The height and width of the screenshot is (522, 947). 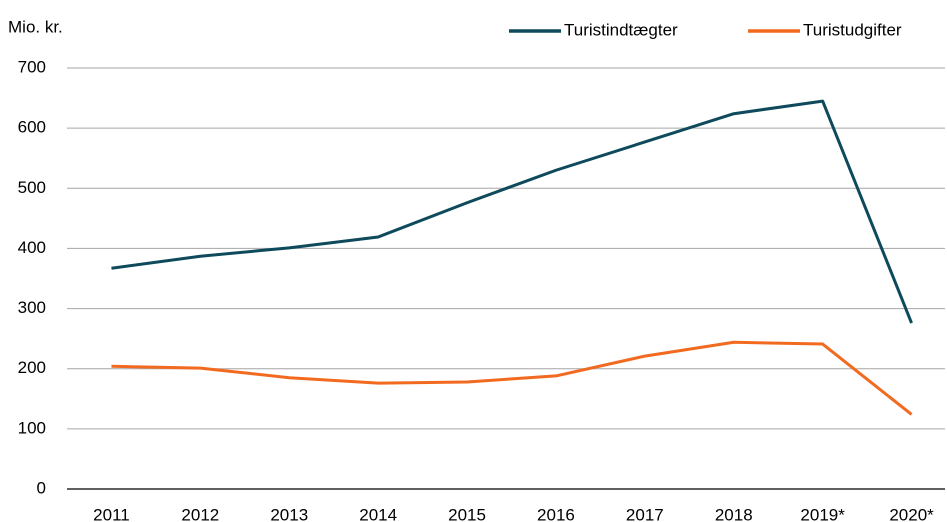 I want to click on y-tick-label: 400, so click(x=32, y=247).